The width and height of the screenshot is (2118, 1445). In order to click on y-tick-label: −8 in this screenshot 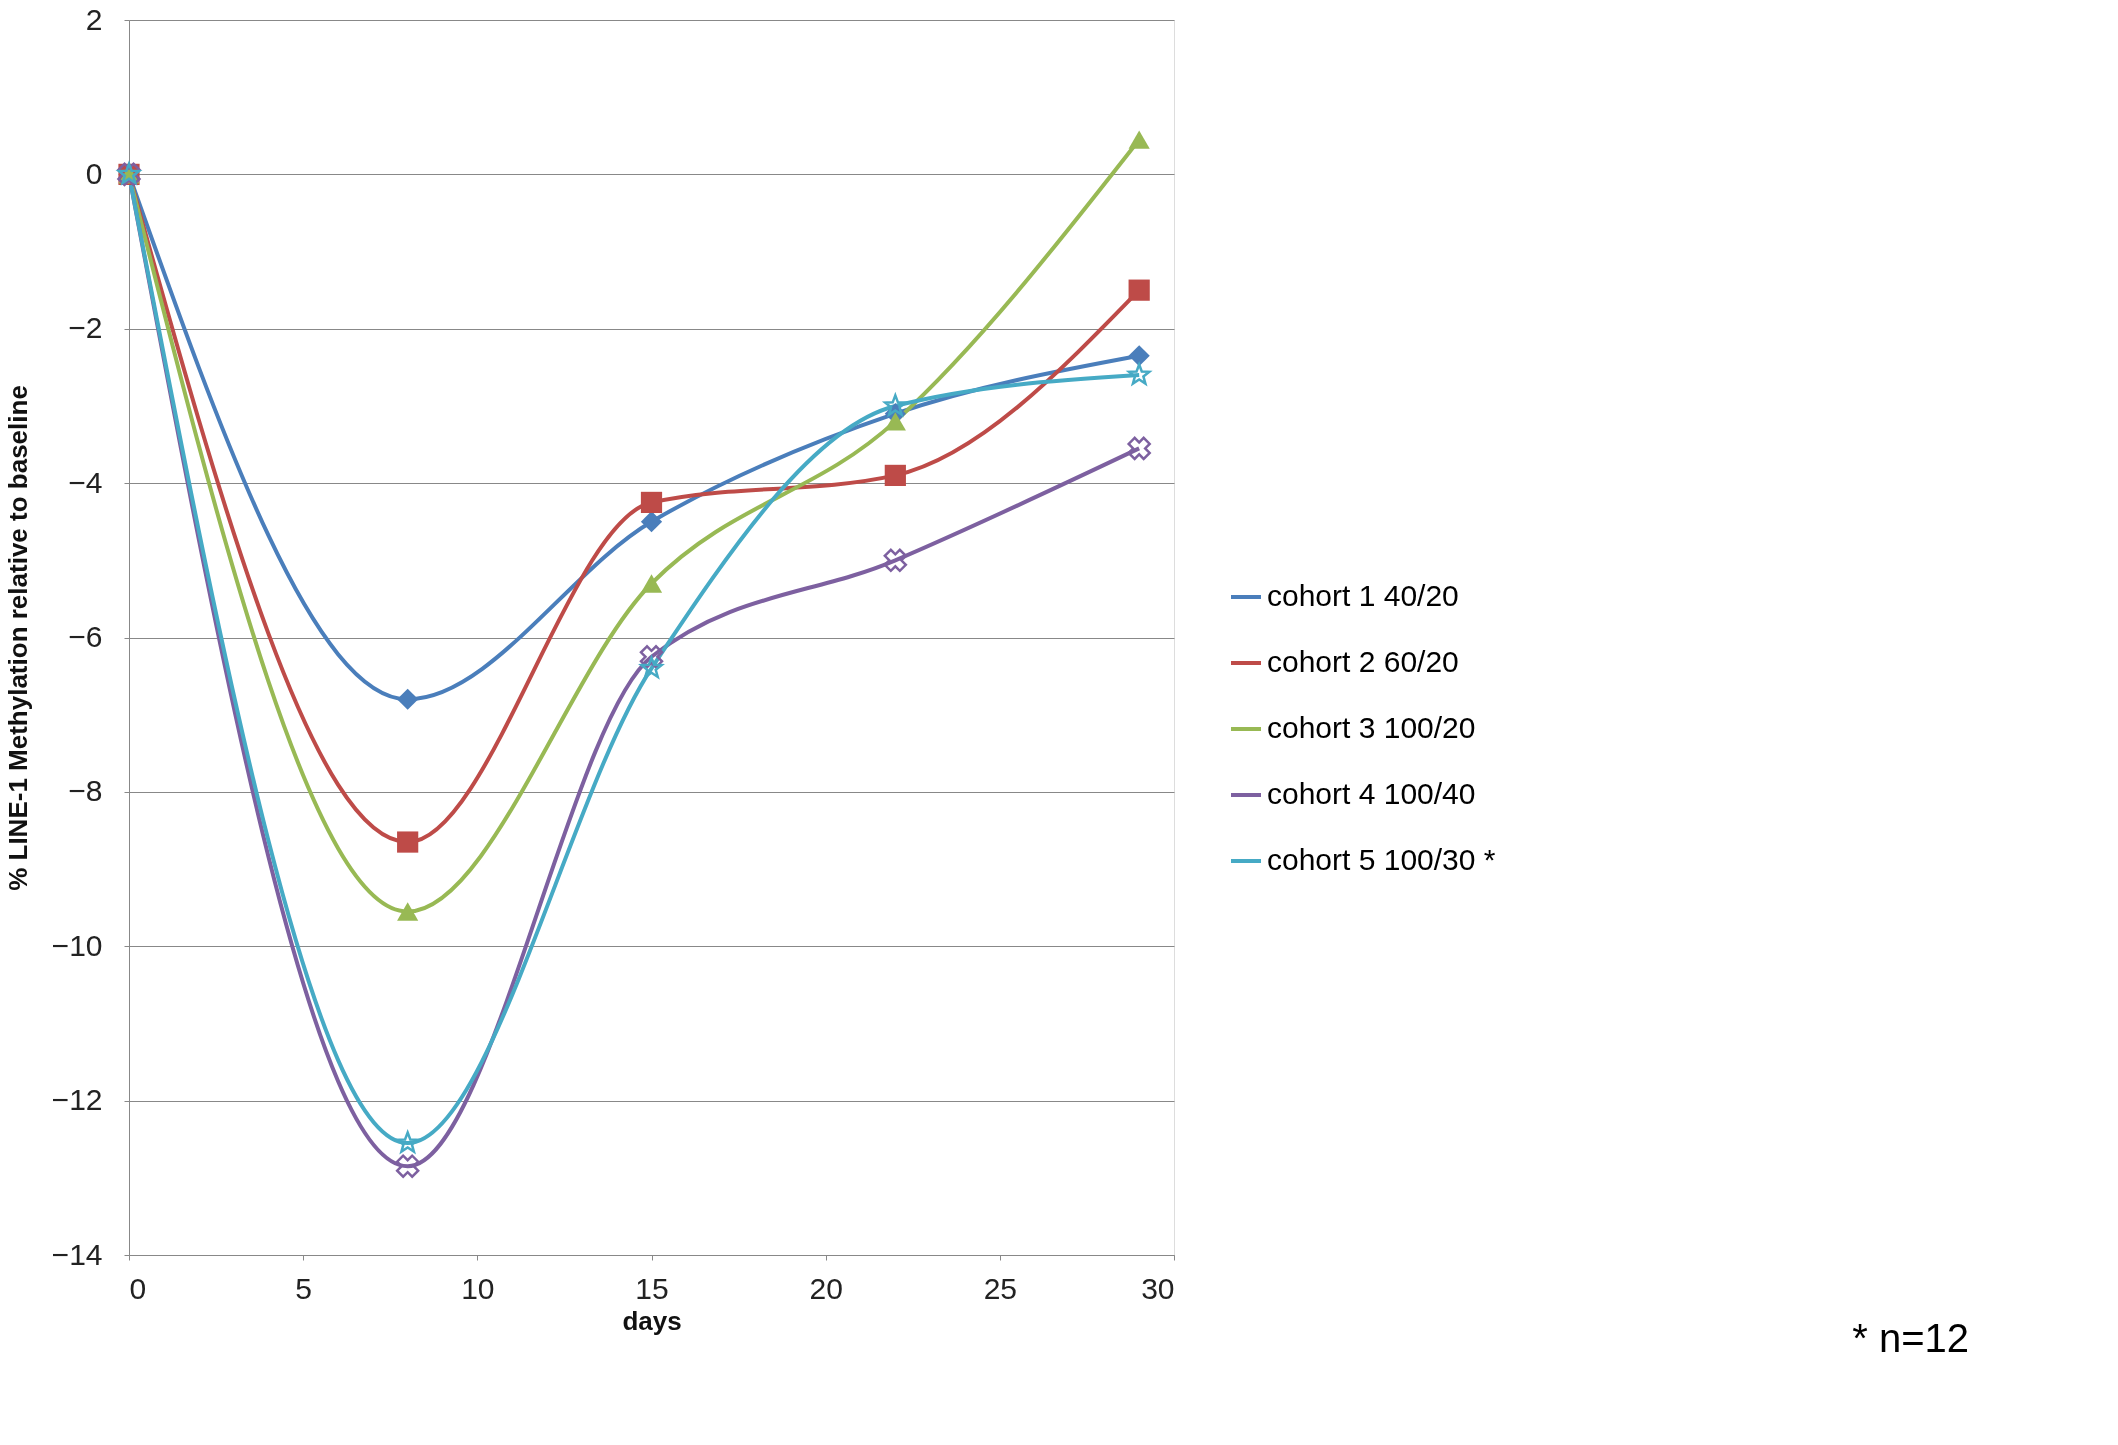, I will do `click(85, 791)`.